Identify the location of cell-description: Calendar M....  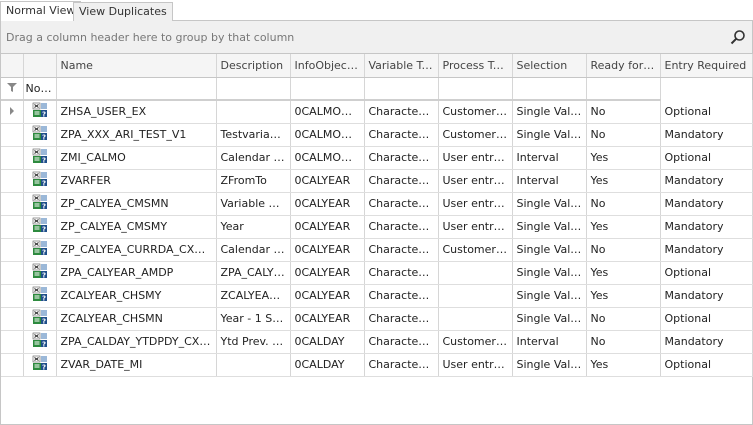
(253, 158).